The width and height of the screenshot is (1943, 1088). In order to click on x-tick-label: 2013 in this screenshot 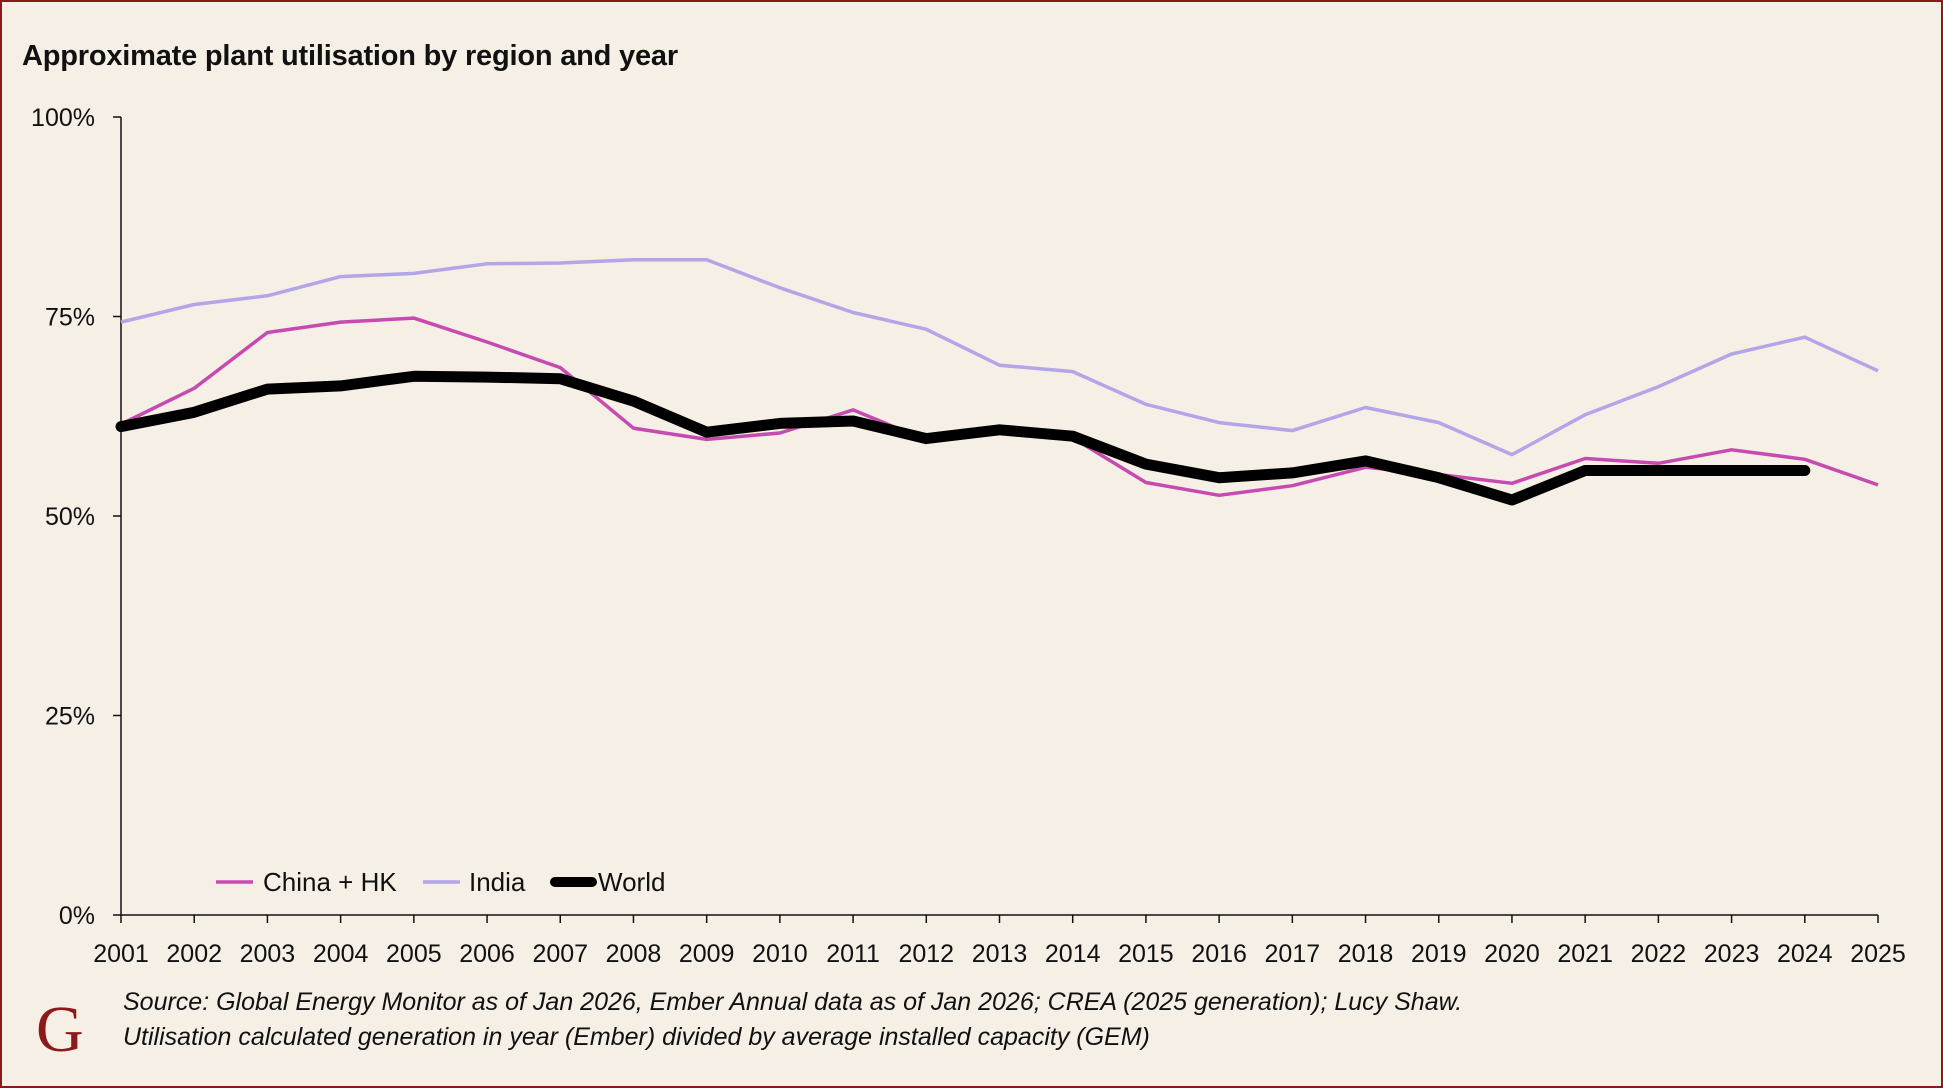, I will do `click(1000, 954)`.